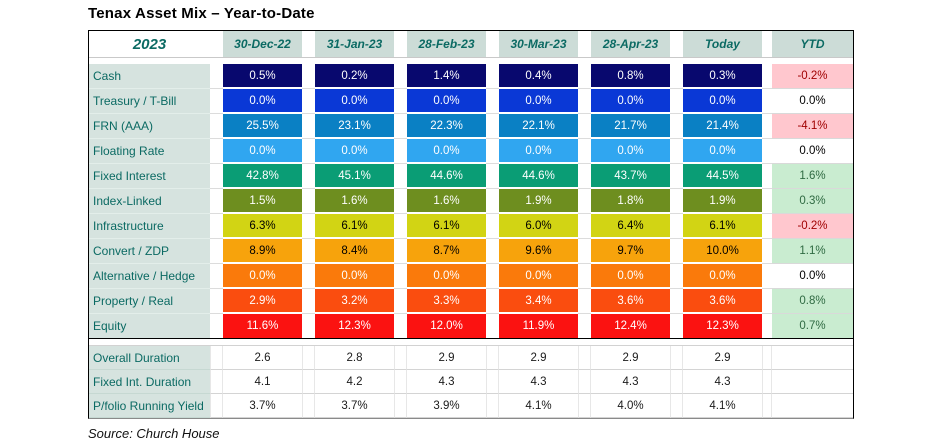  I want to click on row-label: FRN (AAA), so click(149, 126).